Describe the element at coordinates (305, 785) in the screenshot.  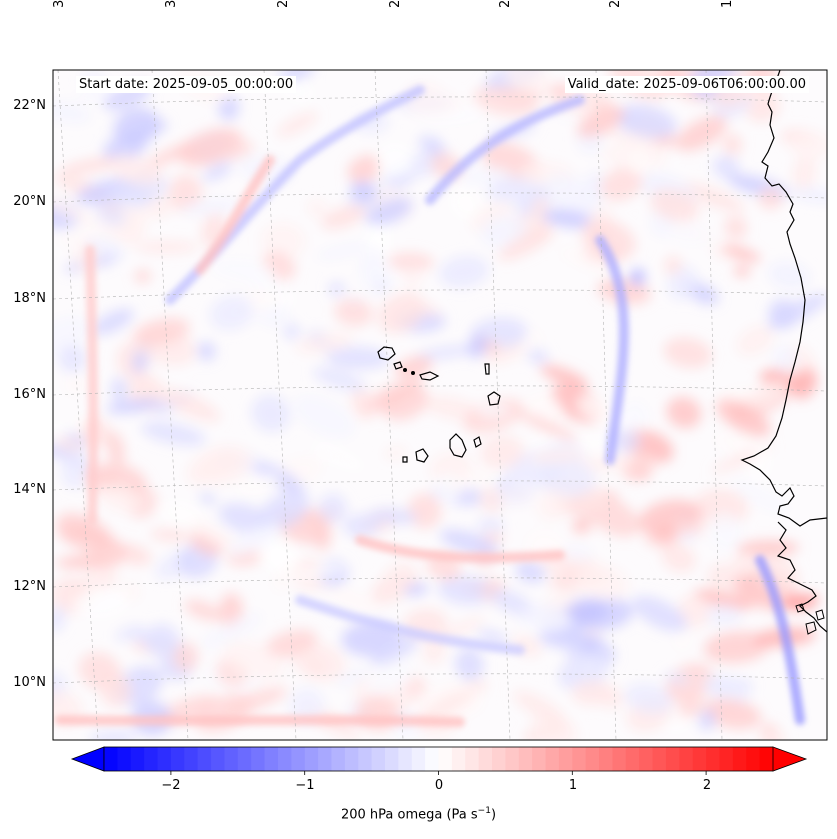
I see `colorbar-tick-label: −1` at that location.